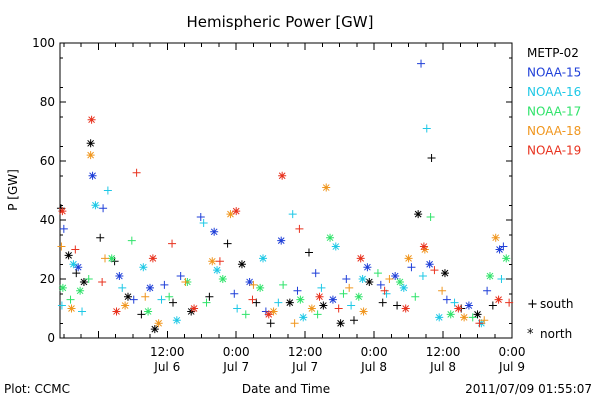  Describe the element at coordinates (550, 319) in the screenshot. I see `hemisphere-legend: + south * north` at that location.